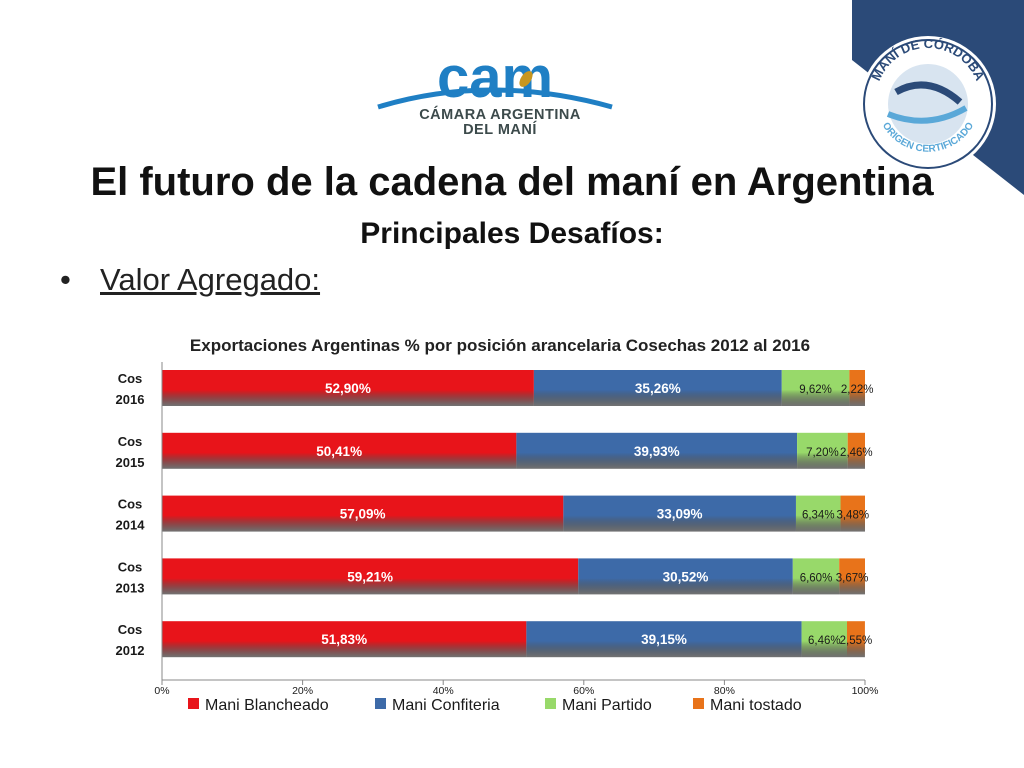  I want to click on page-subtitle: Principales Desafíos:, so click(512, 233).